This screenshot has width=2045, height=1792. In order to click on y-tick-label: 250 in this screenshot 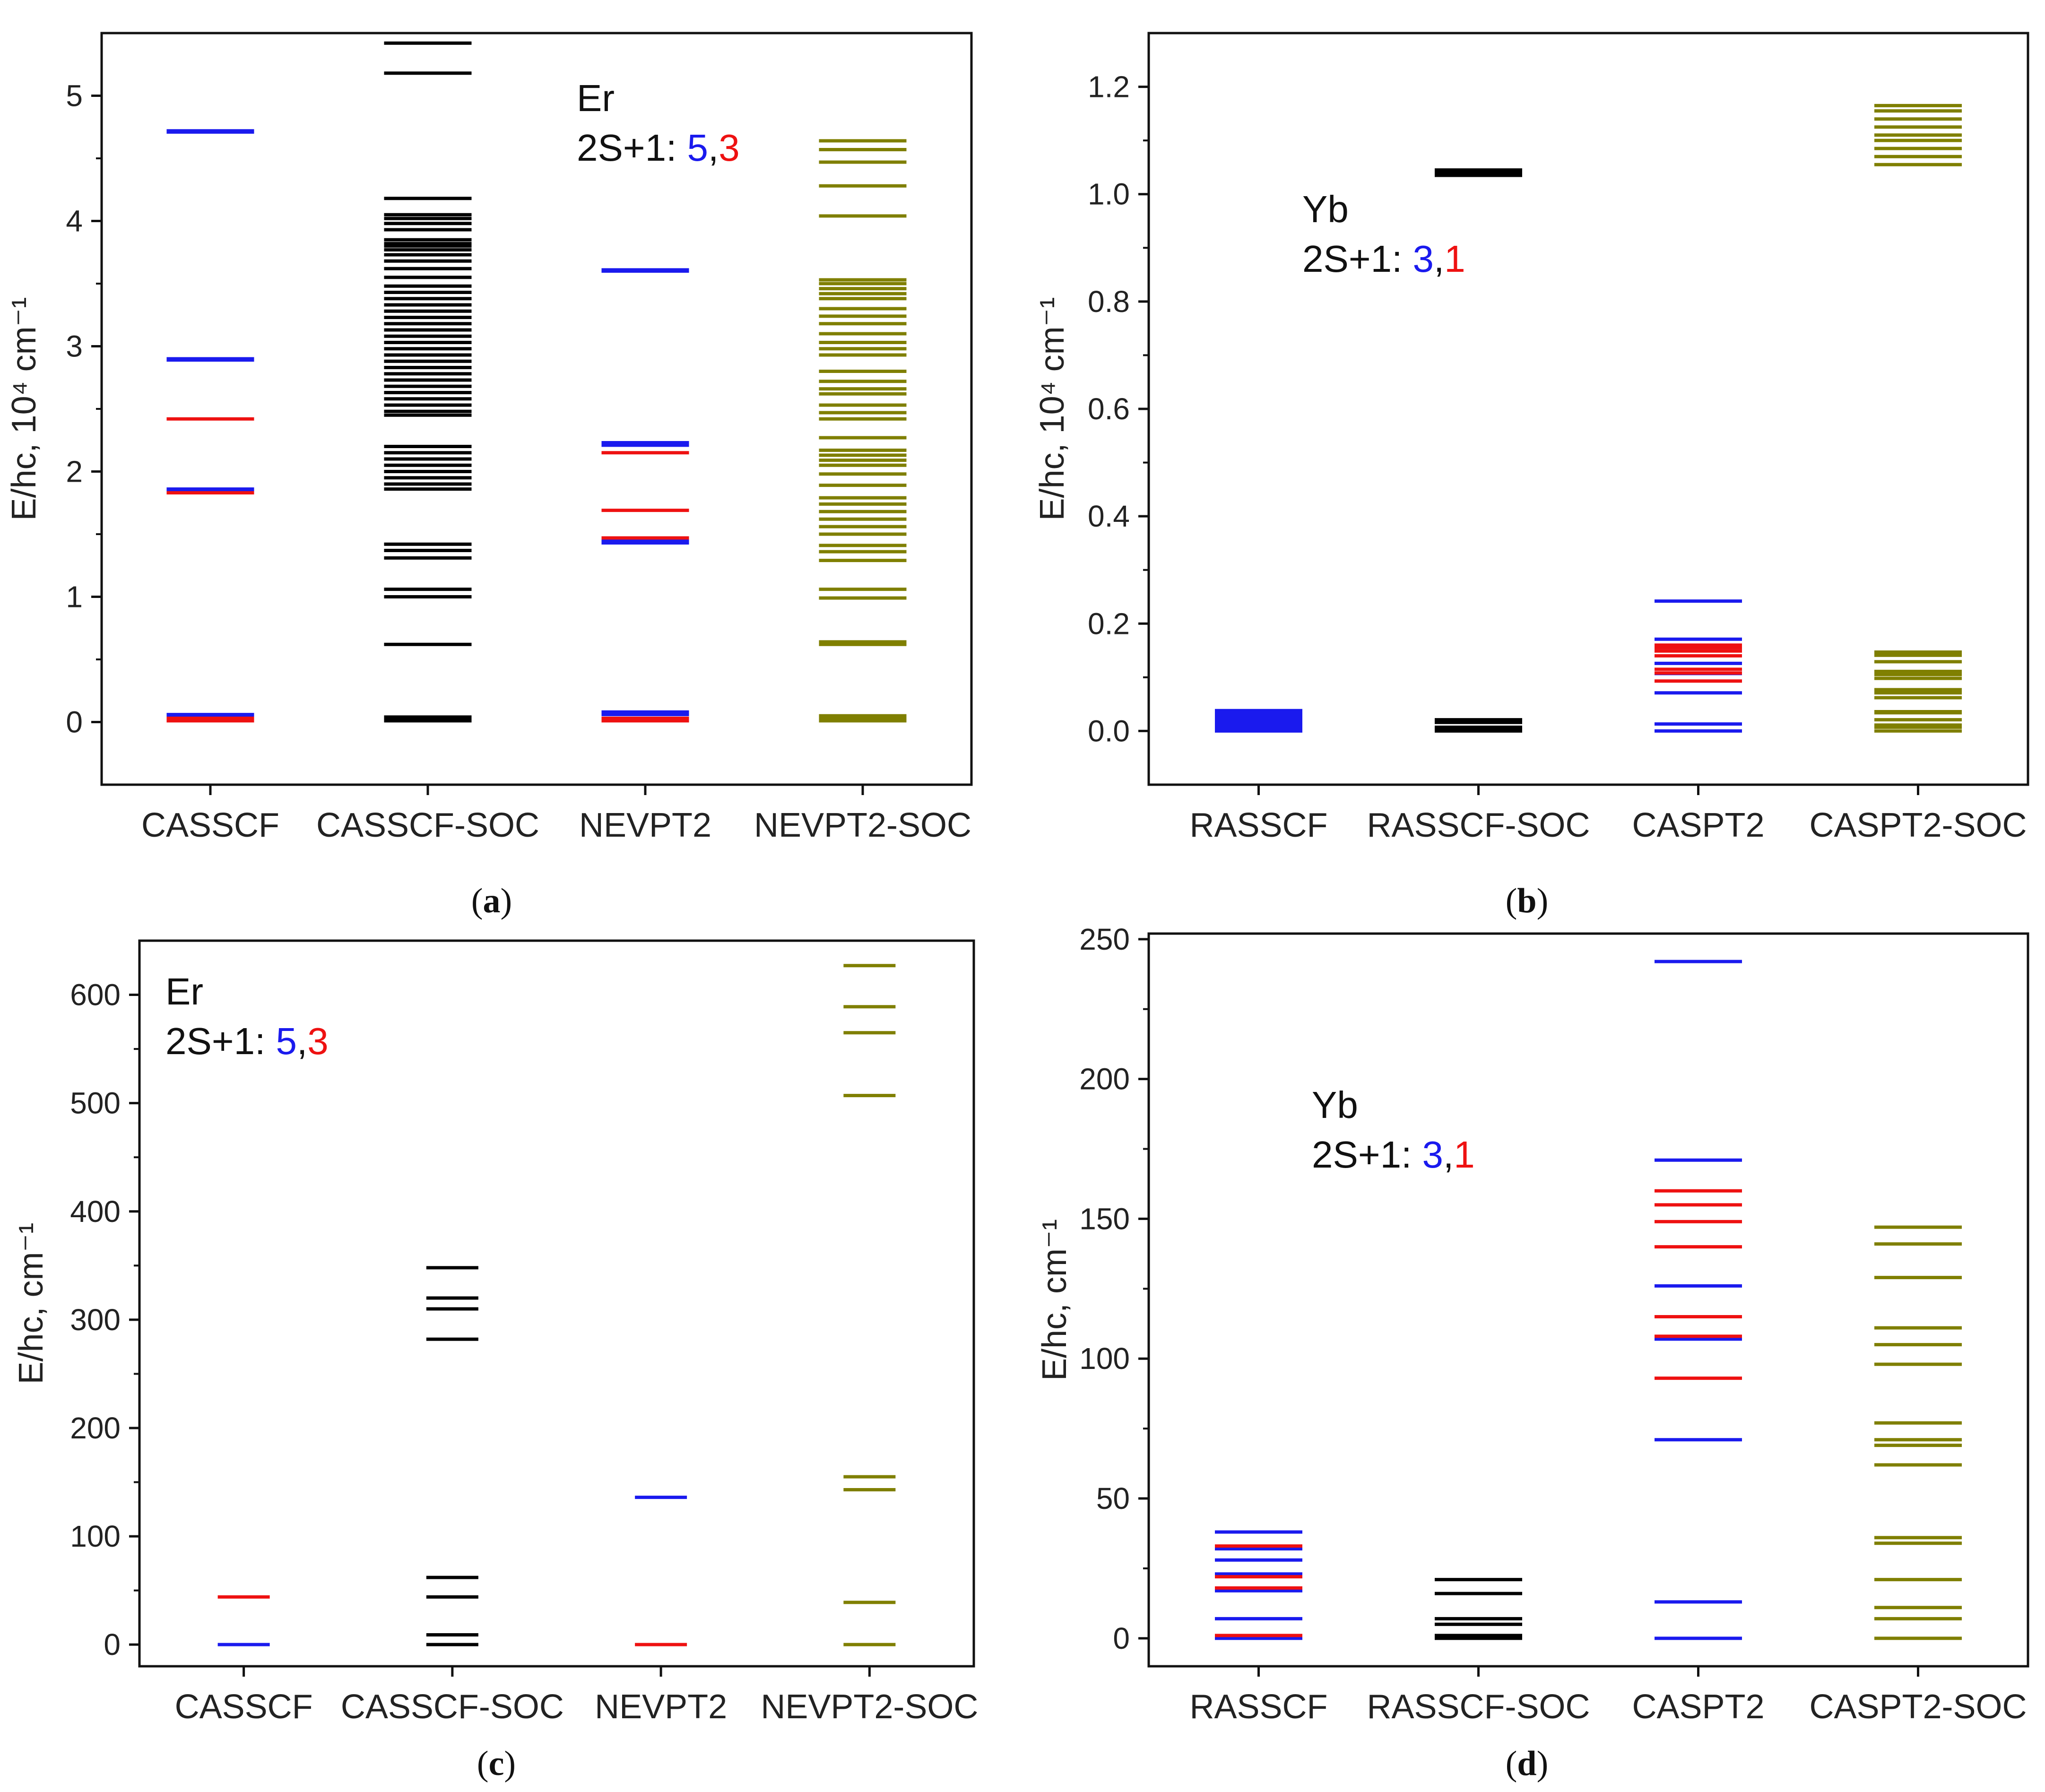, I will do `click(1104, 939)`.